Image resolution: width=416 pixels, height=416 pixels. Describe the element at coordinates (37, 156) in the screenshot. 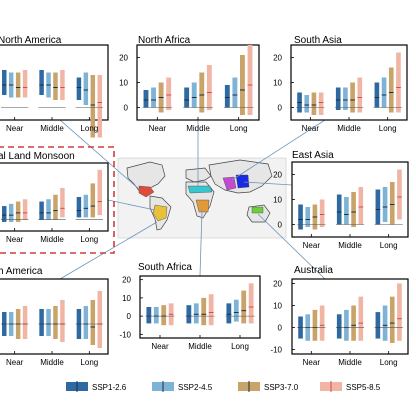

I see `panel-title: al Land Monsoon` at that location.